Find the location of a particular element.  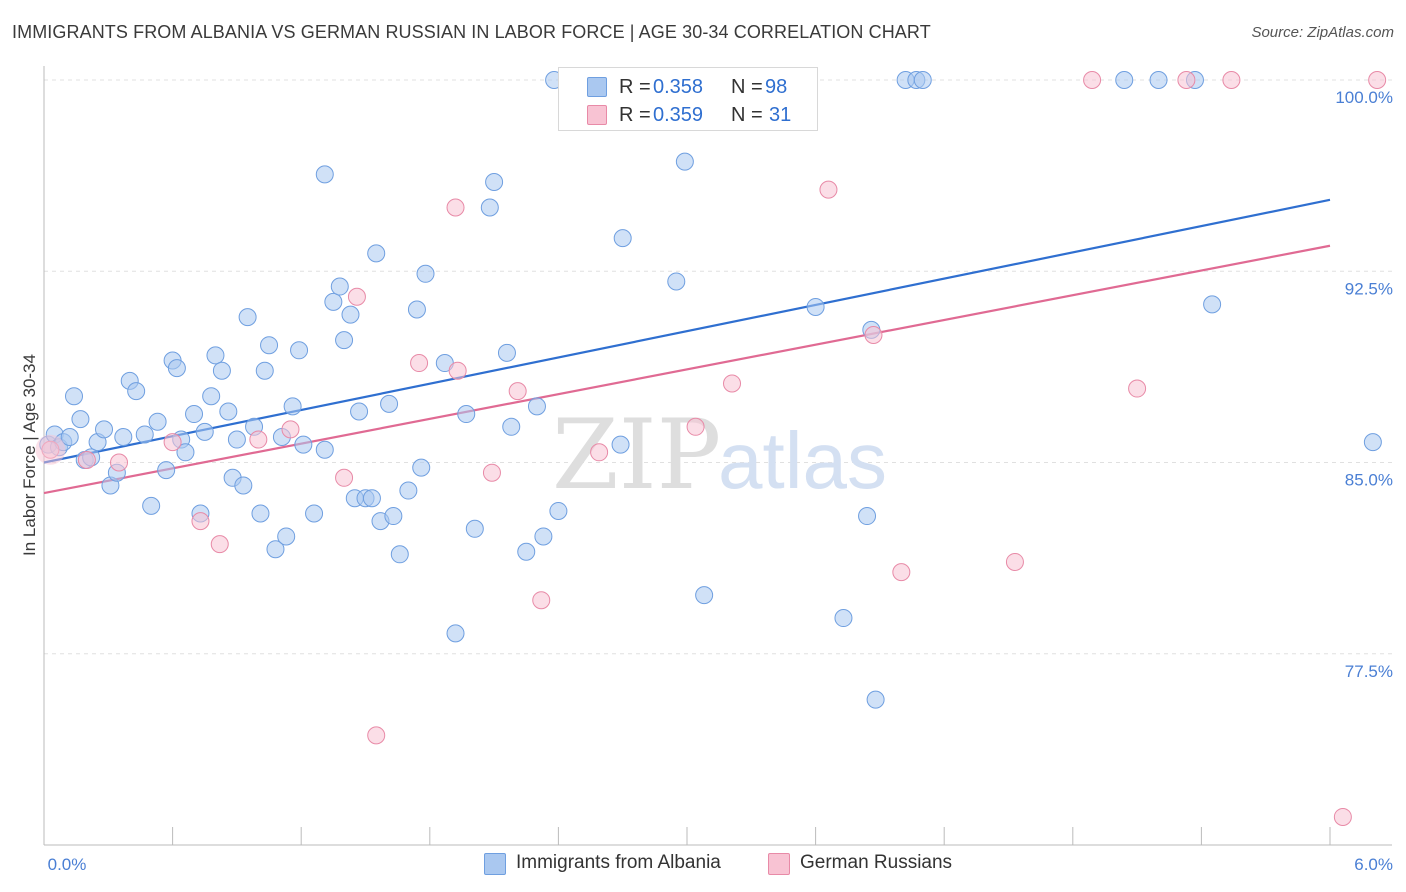

legend-n-label: N = is located at coordinates (747, 114).